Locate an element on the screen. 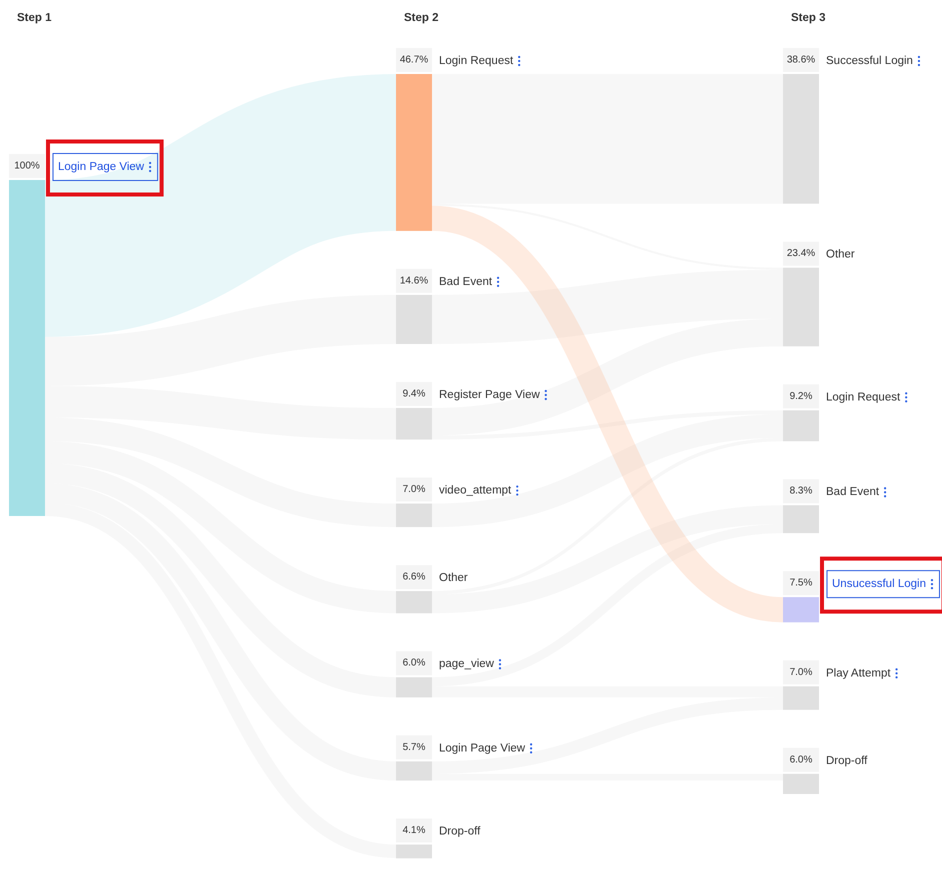 The height and width of the screenshot is (870, 942). category-label: page_view is located at coordinates (467, 664).